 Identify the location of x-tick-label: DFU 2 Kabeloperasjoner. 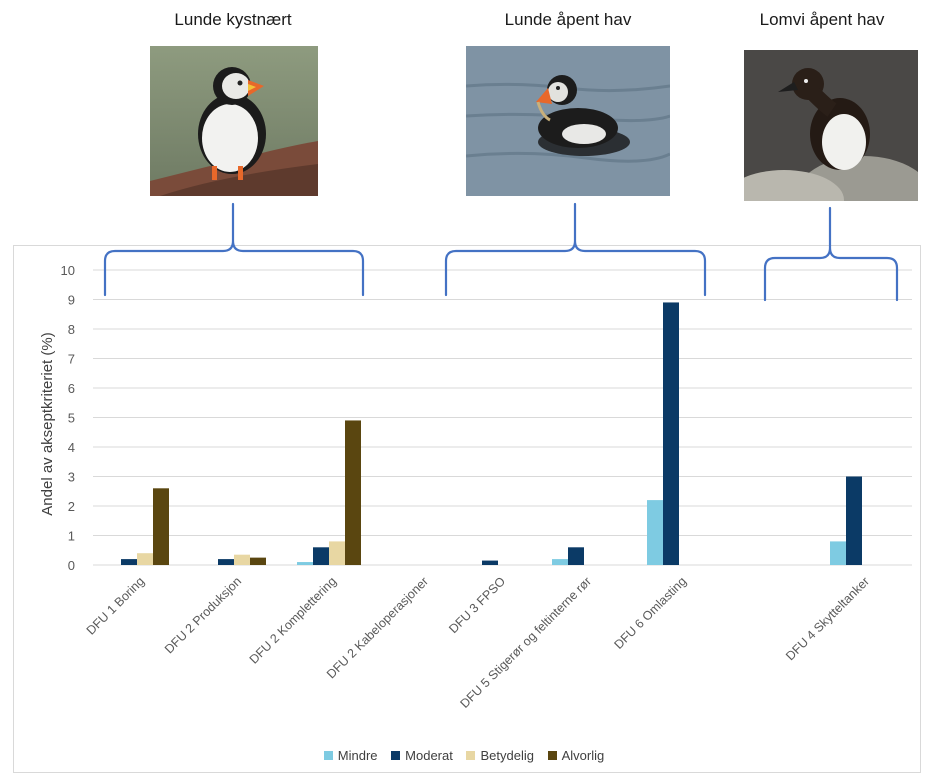
(377, 627).